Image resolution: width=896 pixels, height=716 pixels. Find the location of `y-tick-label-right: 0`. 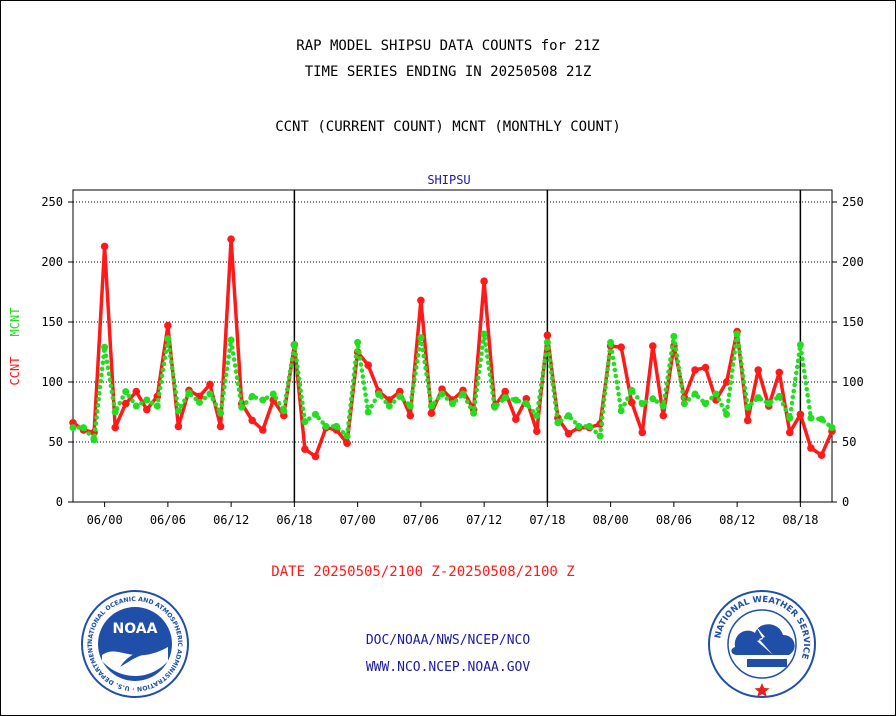

y-tick-label-right: 0 is located at coordinates (845, 502).